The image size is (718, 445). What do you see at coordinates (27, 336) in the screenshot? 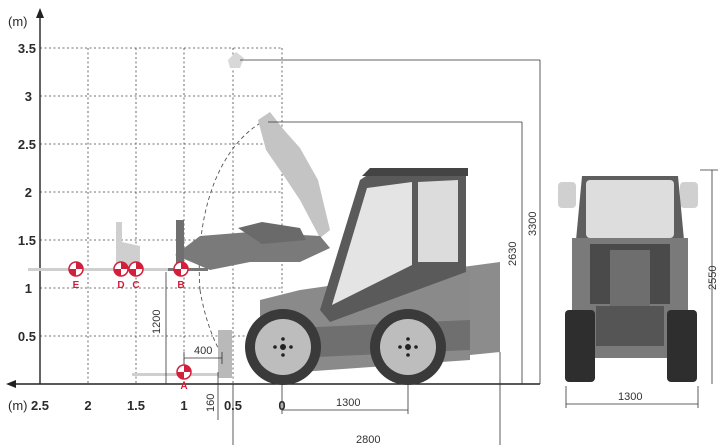
I see `y-tick-label: 0.5` at bounding box center [27, 336].